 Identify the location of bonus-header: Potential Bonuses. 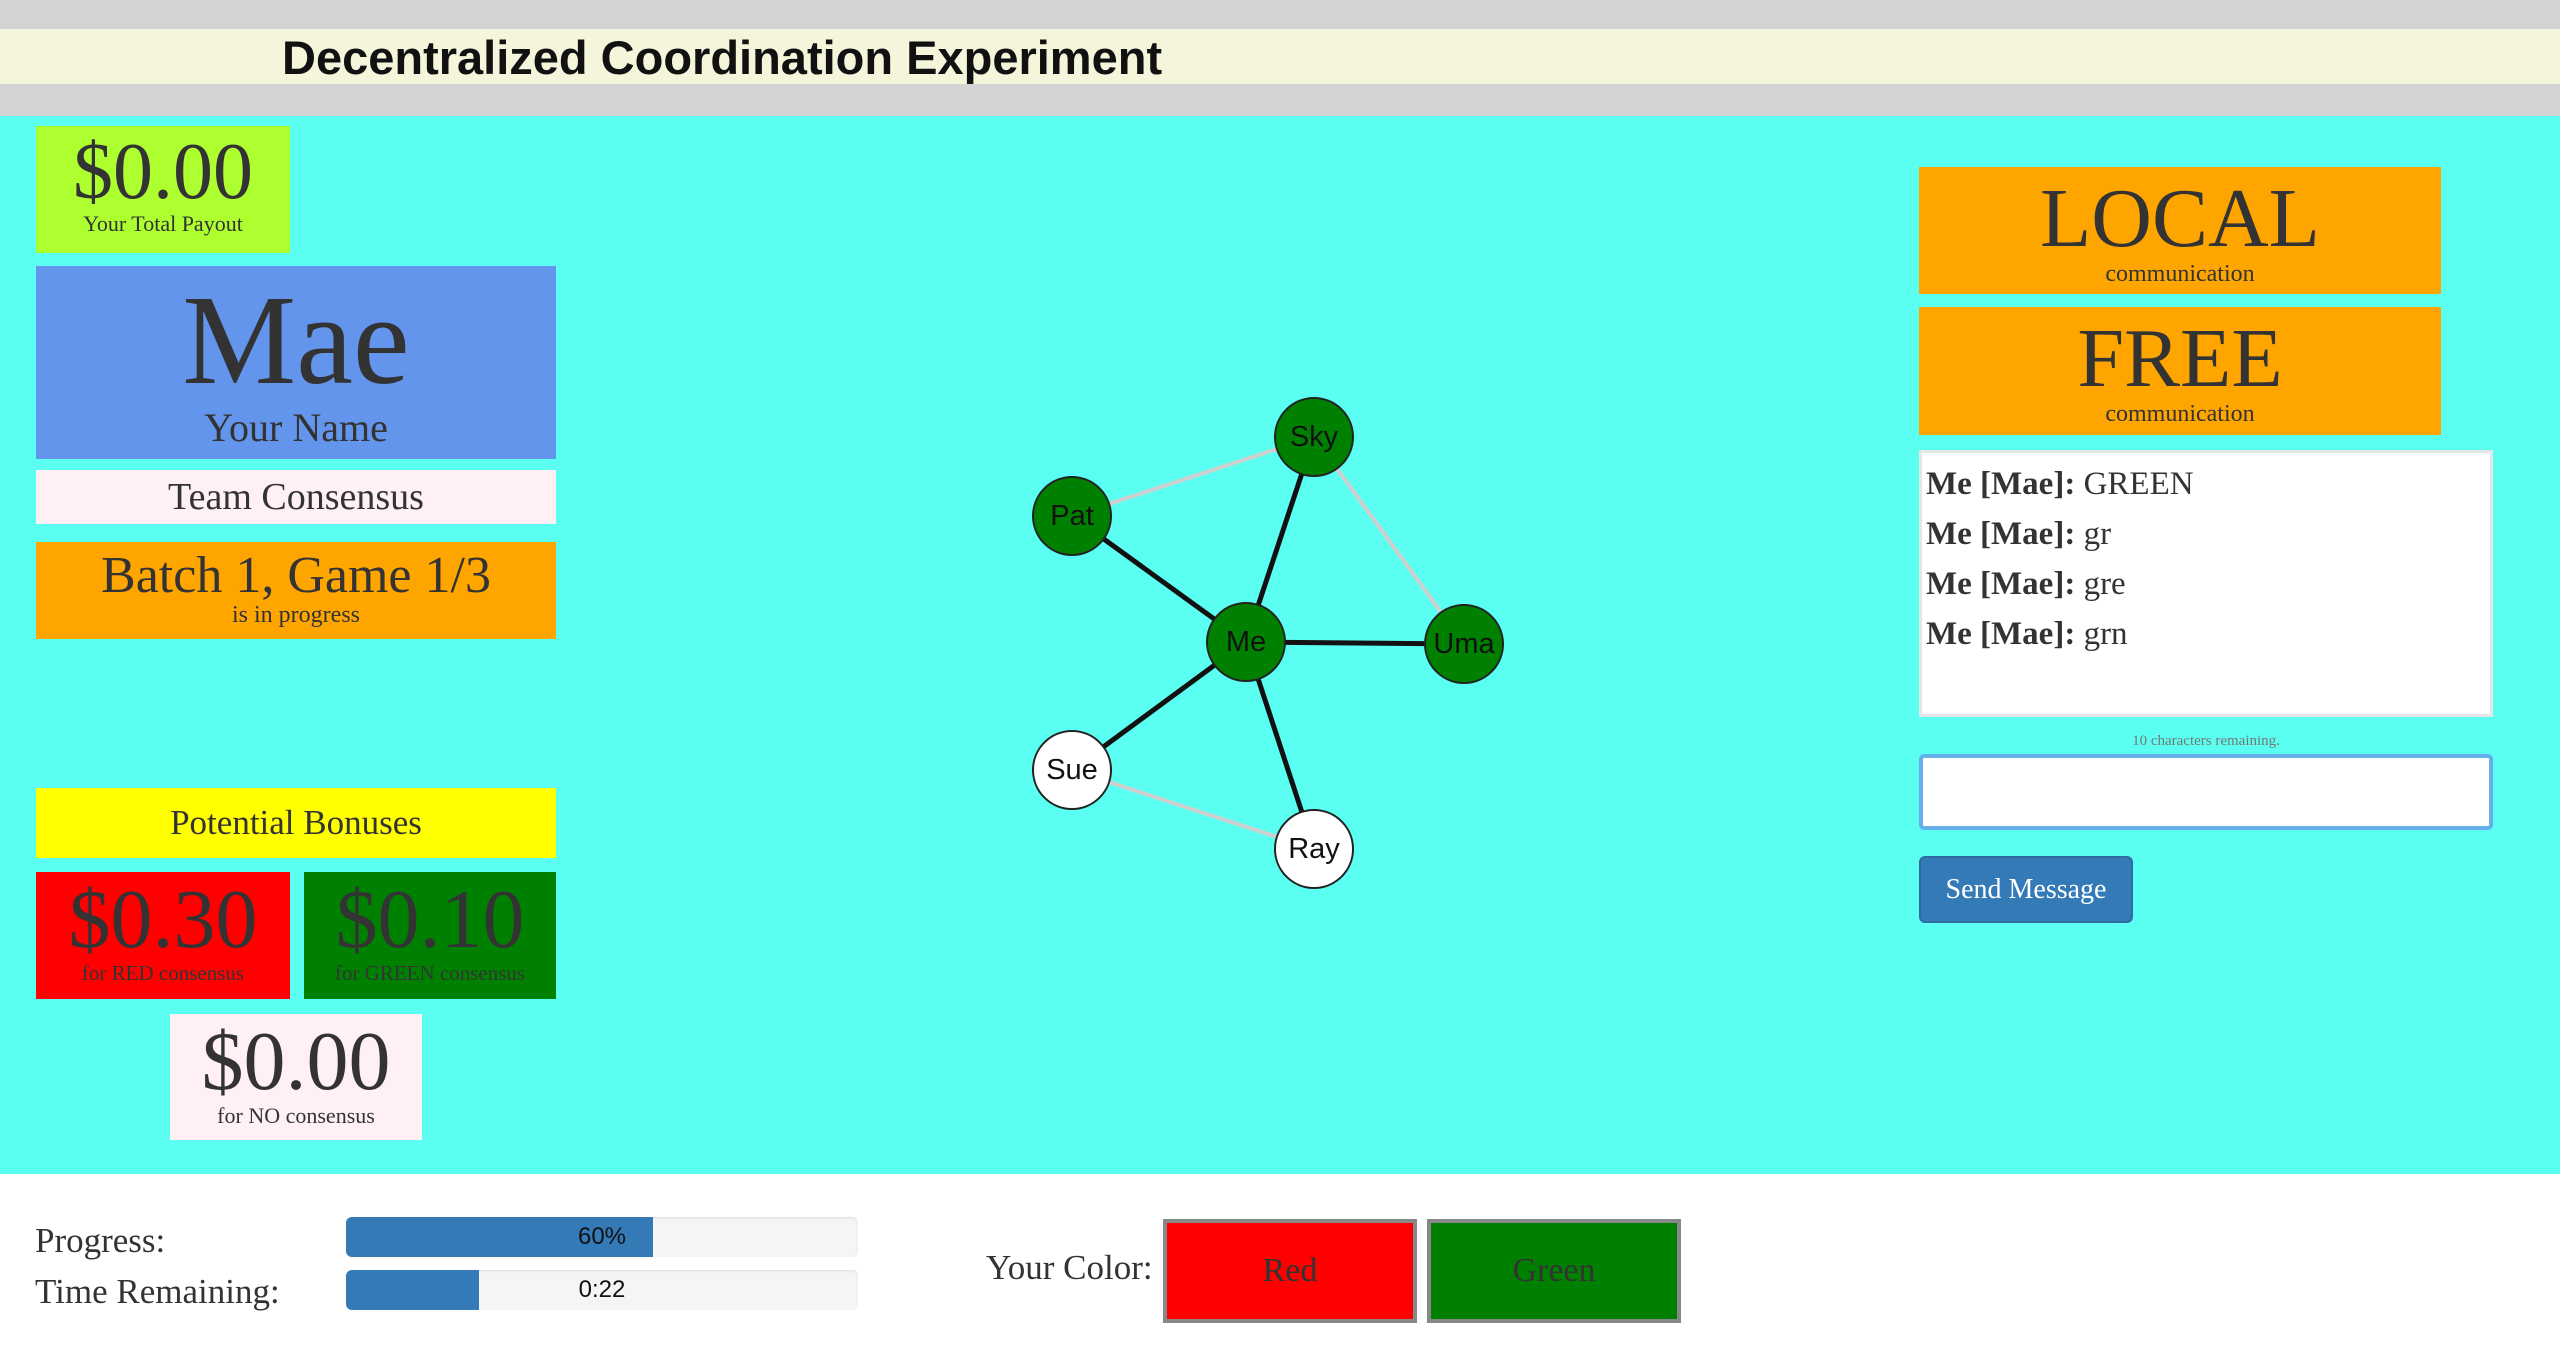
(296, 822).